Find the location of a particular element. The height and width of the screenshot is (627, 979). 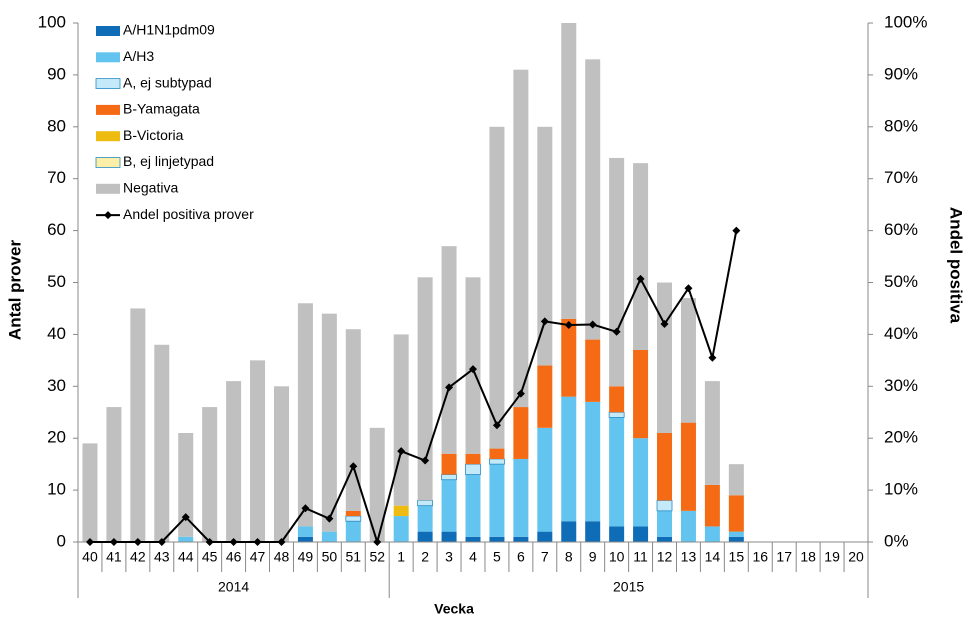

y2-tick-label: 20% is located at coordinates (901, 437).